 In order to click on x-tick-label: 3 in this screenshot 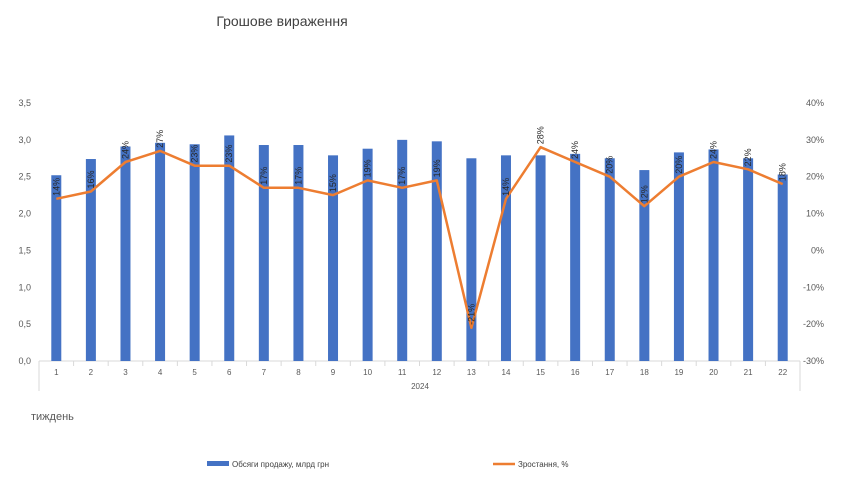, I will do `click(125, 372)`.